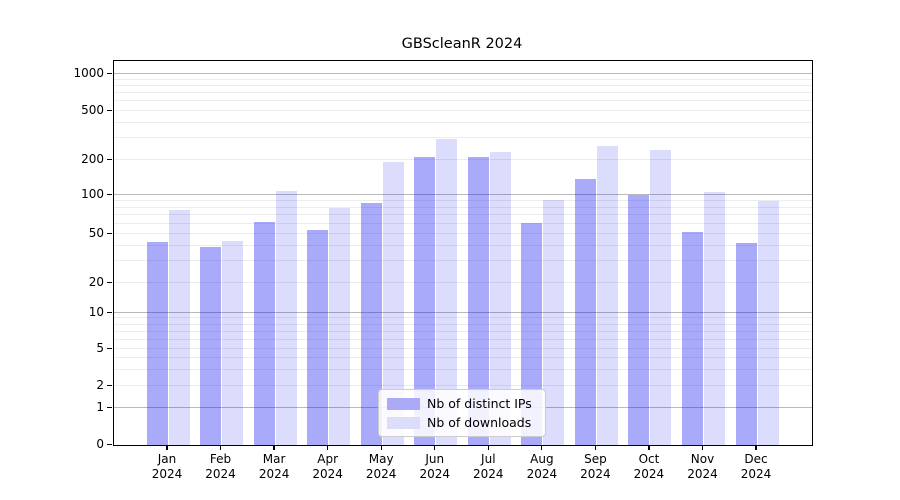  Describe the element at coordinates (88, 73) in the screenshot. I see `y-tick-label-1000: 1000` at that location.